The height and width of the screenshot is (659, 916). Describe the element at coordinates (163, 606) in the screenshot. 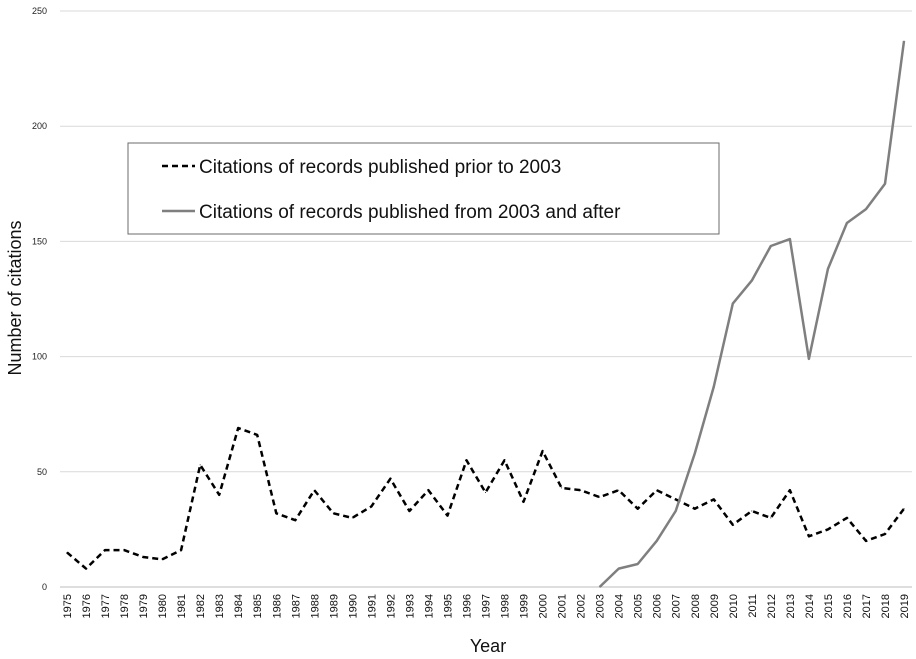

I see `x-tick-label: 1980` at that location.